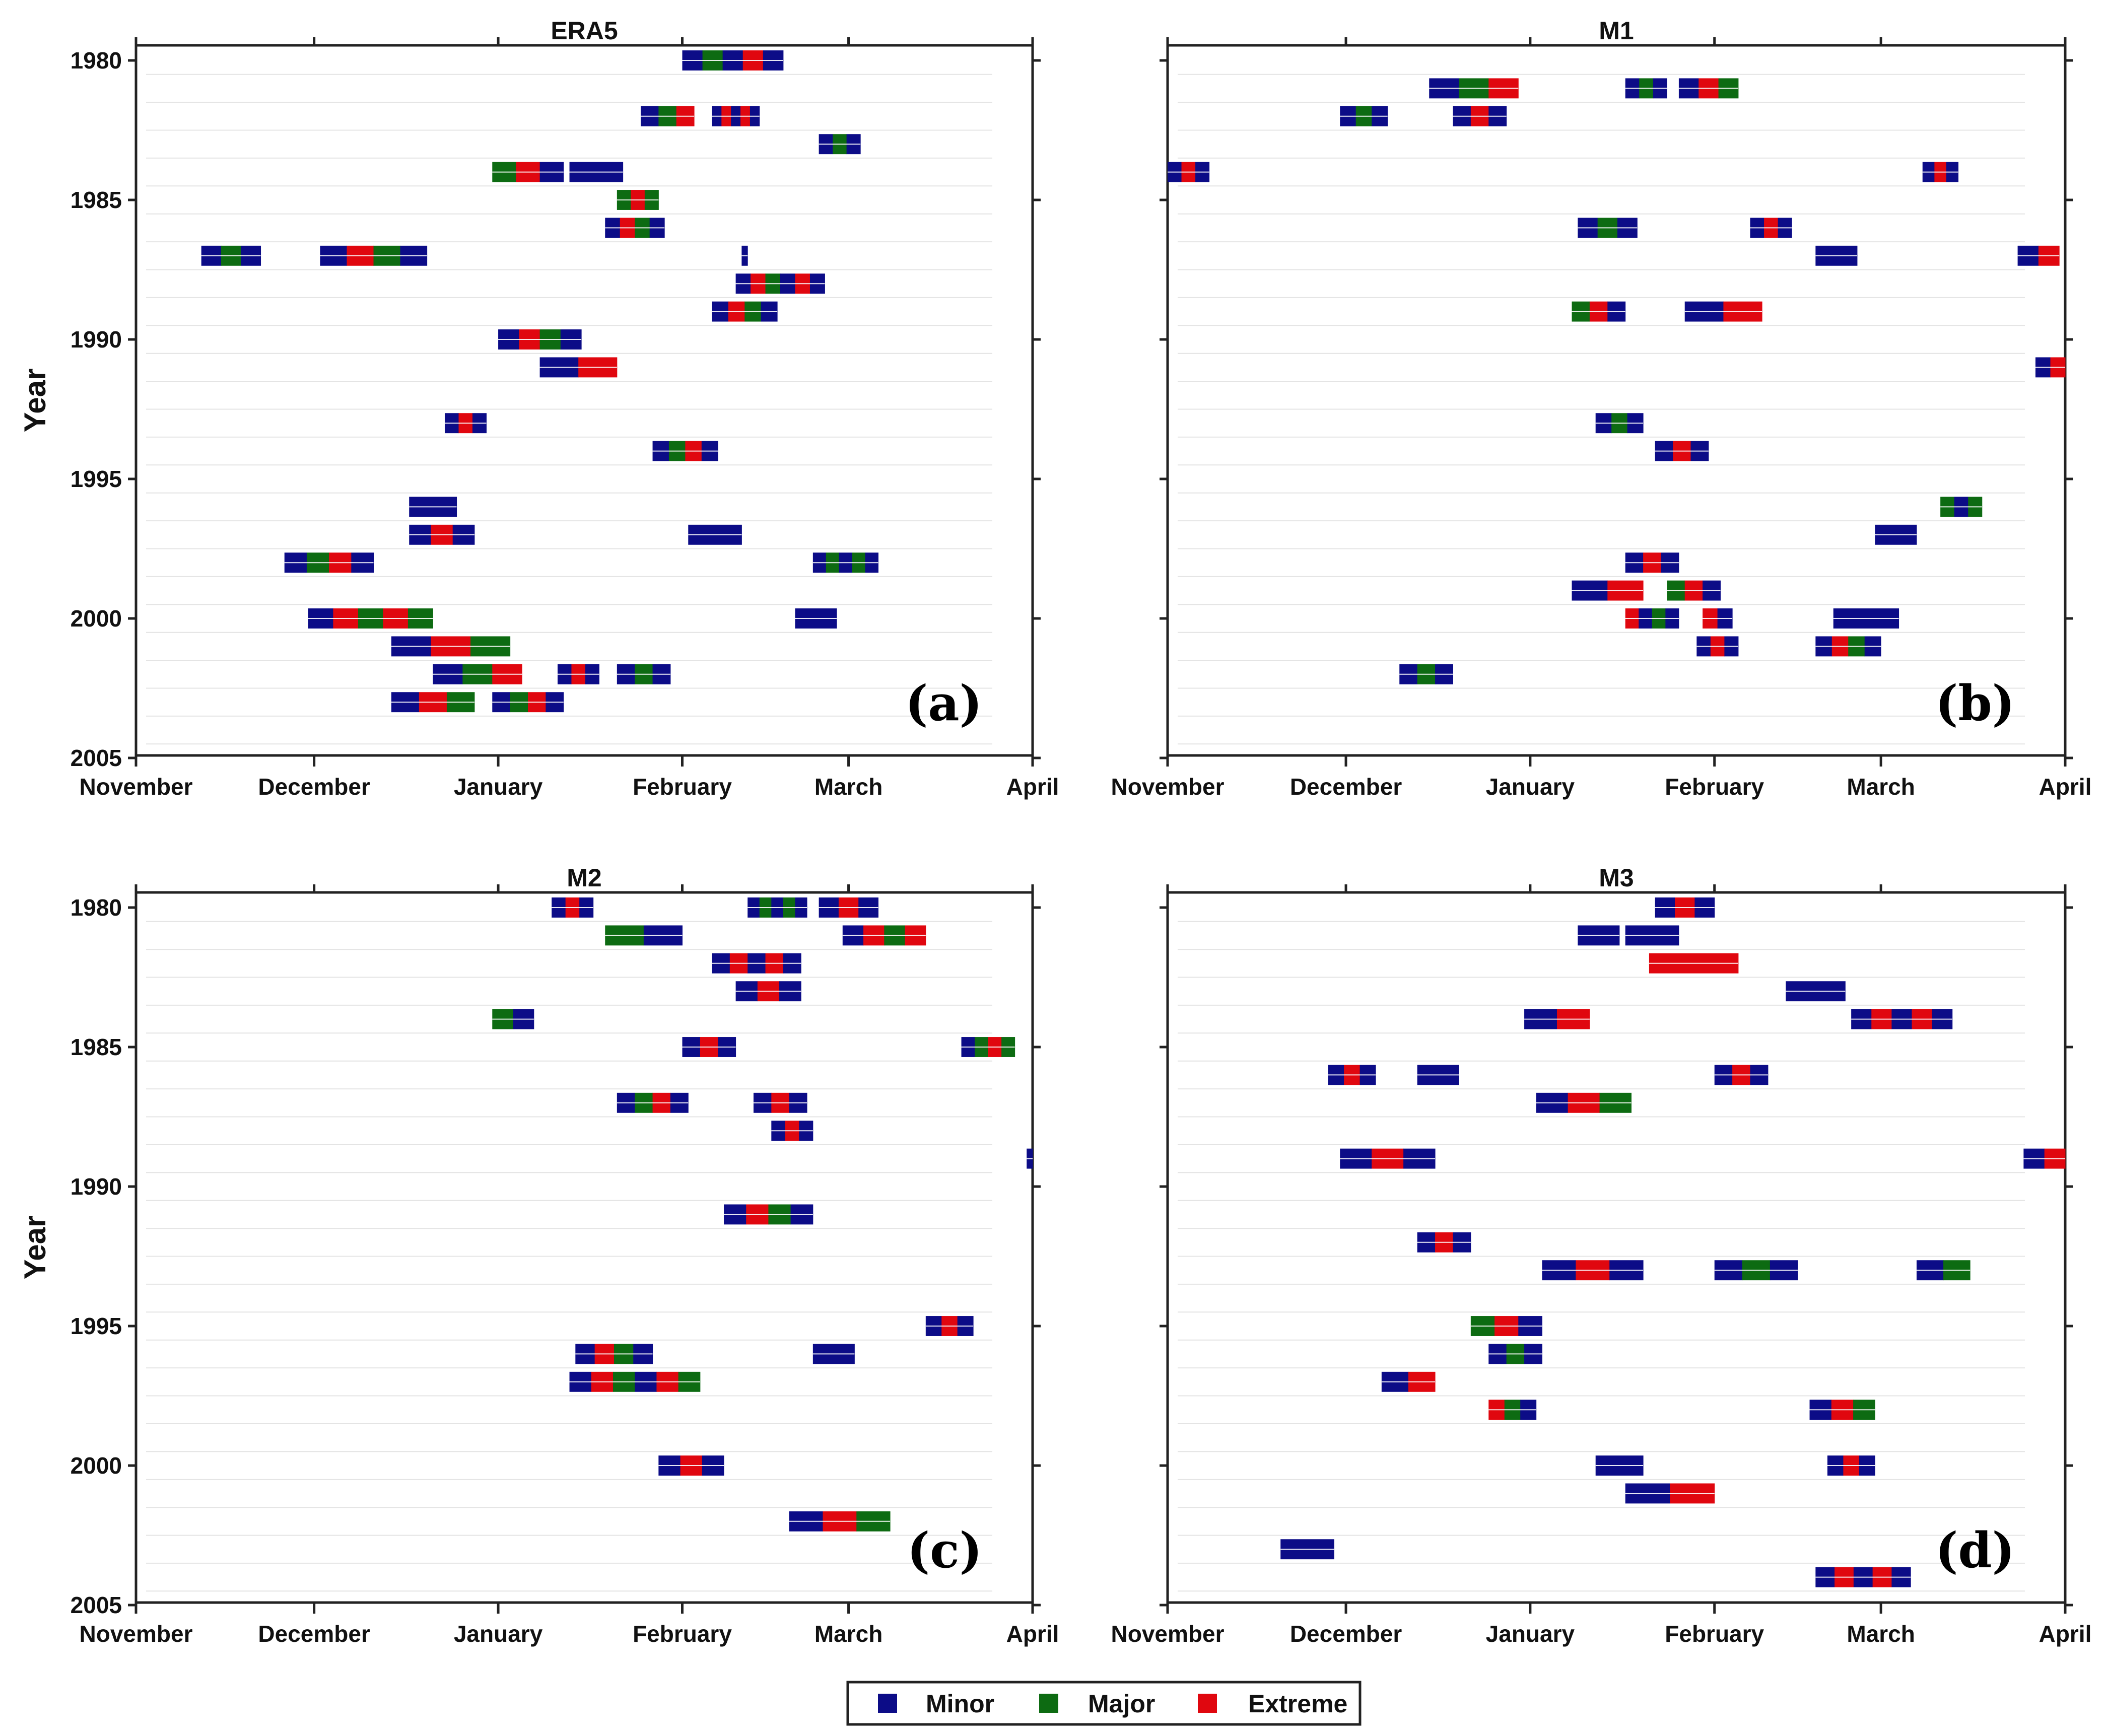 This screenshot has width=2107, height=1736. I want to click on panel-label: (c), so click(944, 1550).